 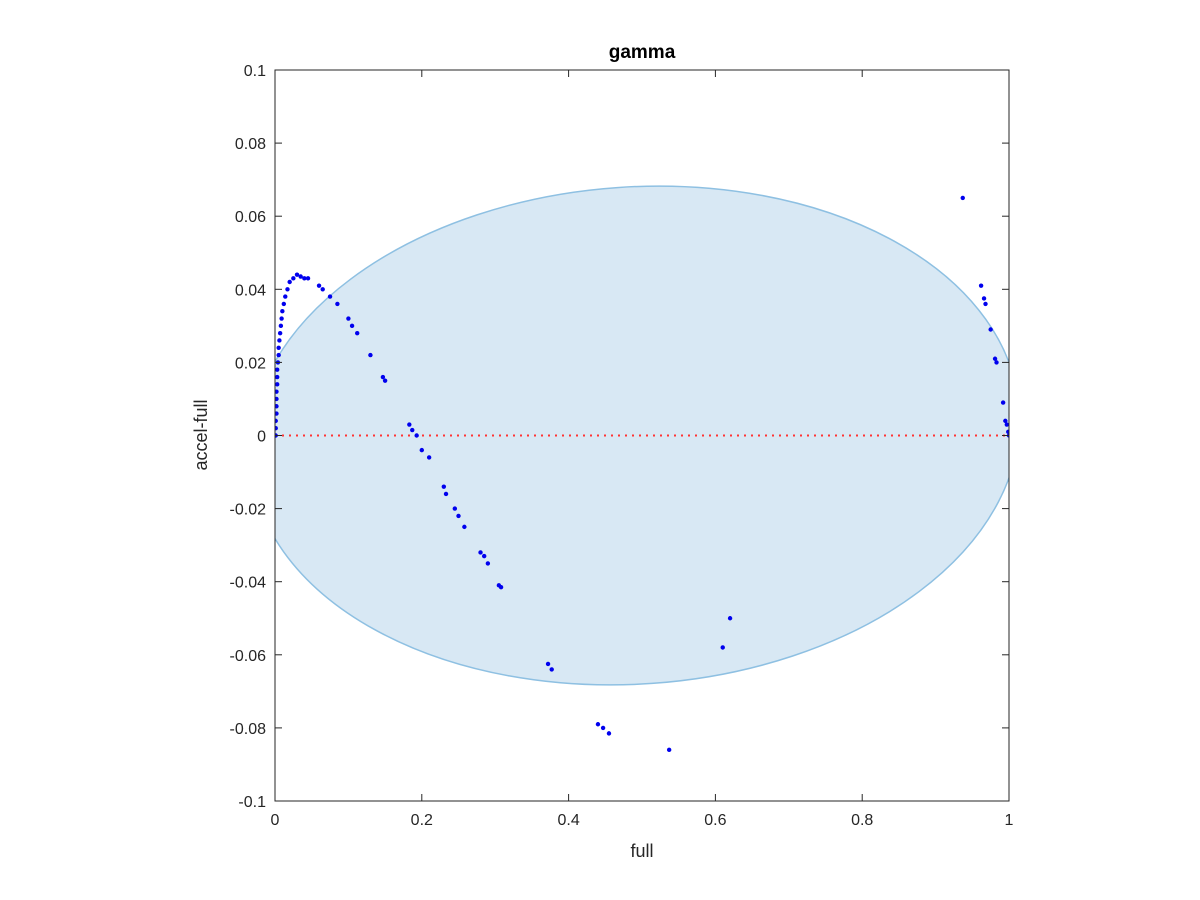 I want to click on x-tick-label: 0.4, so click(x=568, y=820).